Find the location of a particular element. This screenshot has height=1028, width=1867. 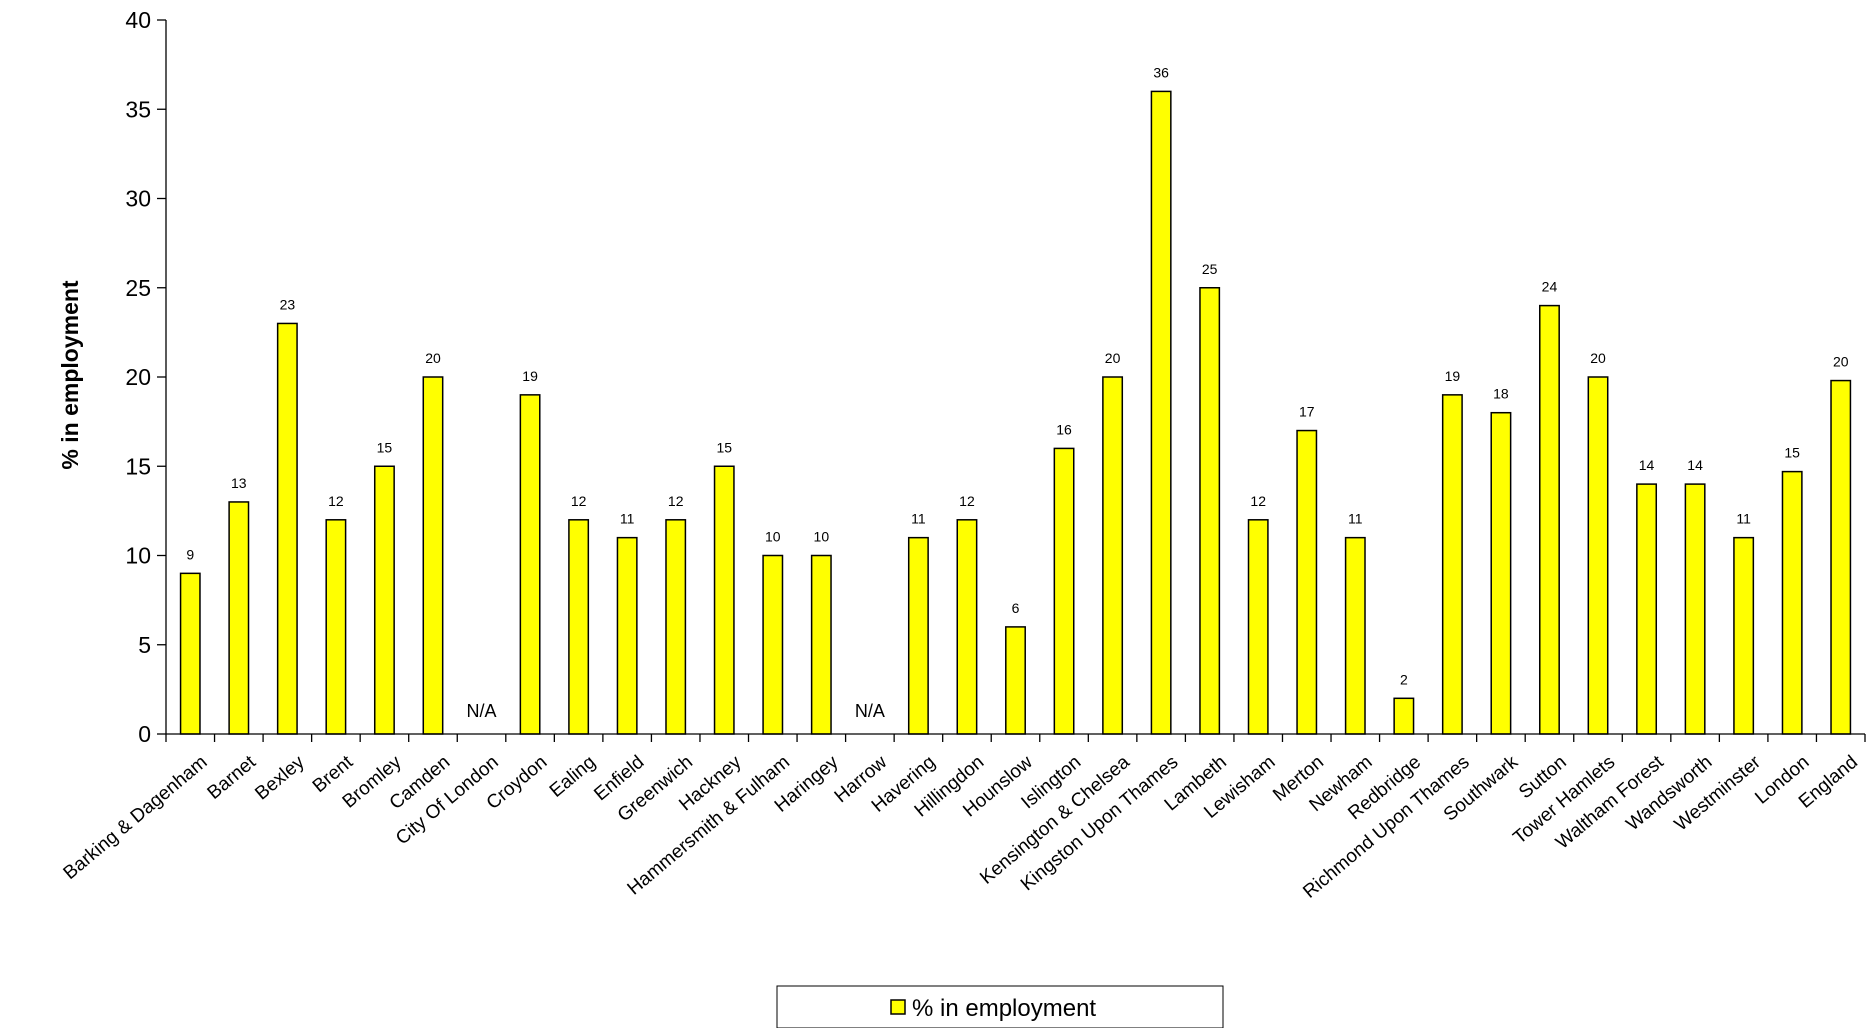

bar-value-label: 24 is located at coordinates (1550, 287).